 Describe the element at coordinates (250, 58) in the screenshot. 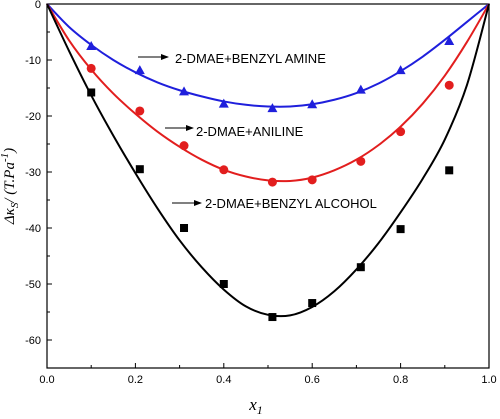

I see `annotation-label: 2-DMAE+BENZYL AMINE` at that location.